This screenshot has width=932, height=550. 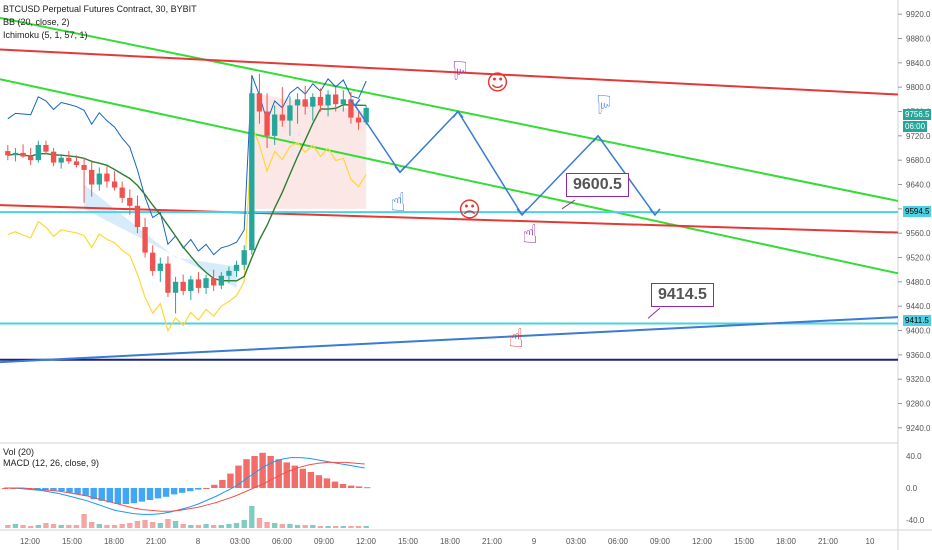 I want to click on price-tick-label: 9640.0, so click(x=918, y=185).